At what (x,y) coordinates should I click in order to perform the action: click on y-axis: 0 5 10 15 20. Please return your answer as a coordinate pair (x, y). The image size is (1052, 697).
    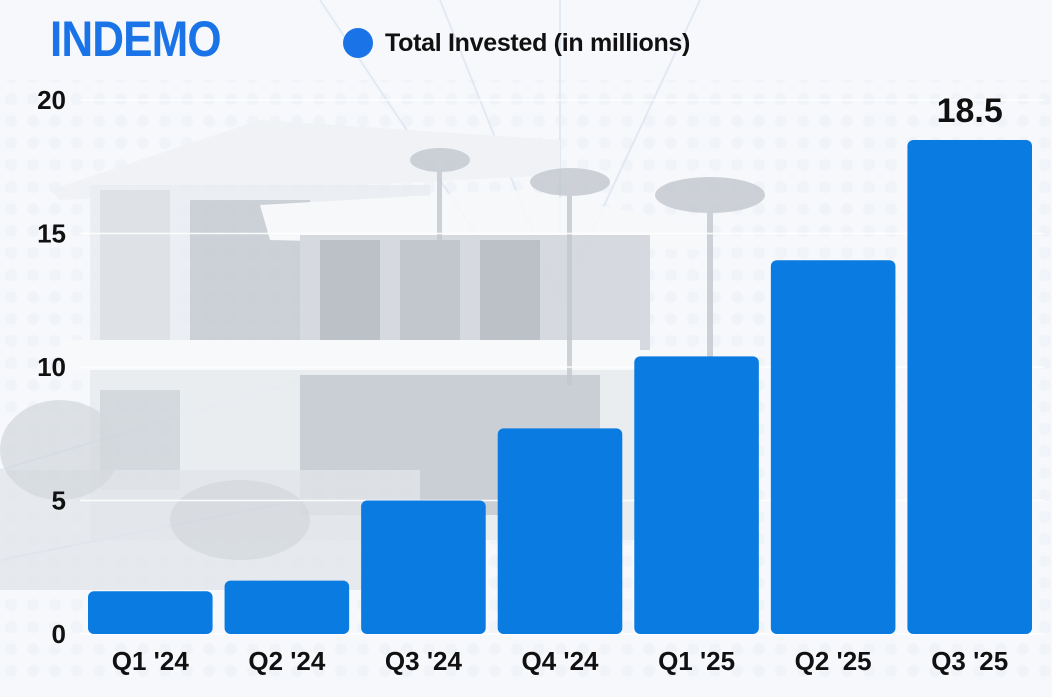
    Looking at the image, I should click on (51, 367).